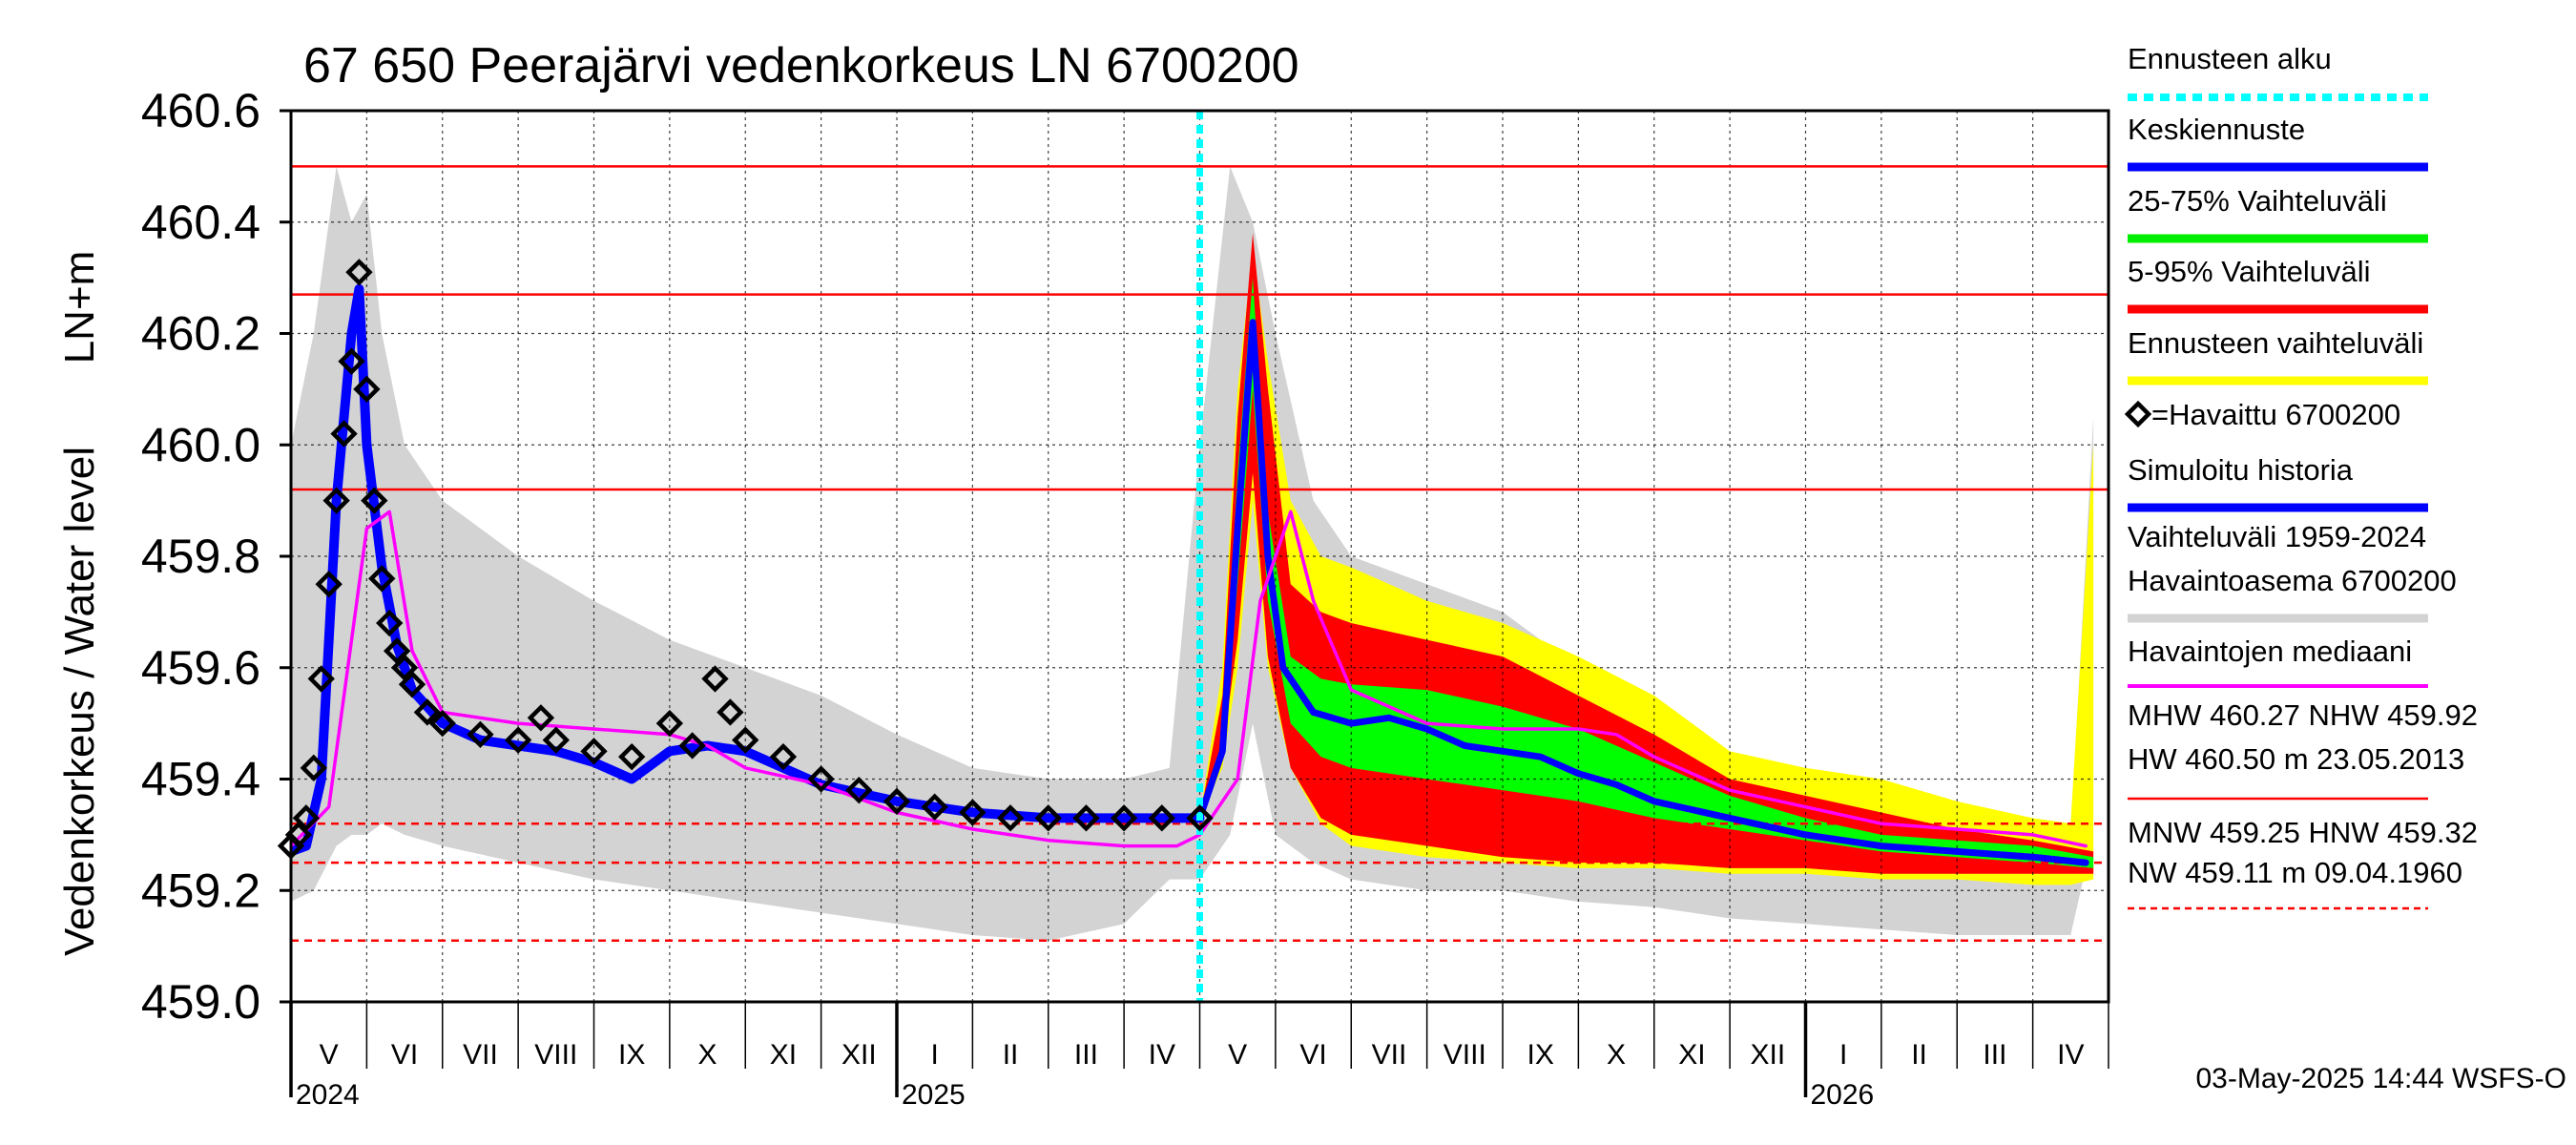 The image size is (2576, 1145). I want to click on y-tick-label-5: 460.0, so click(200, 445).